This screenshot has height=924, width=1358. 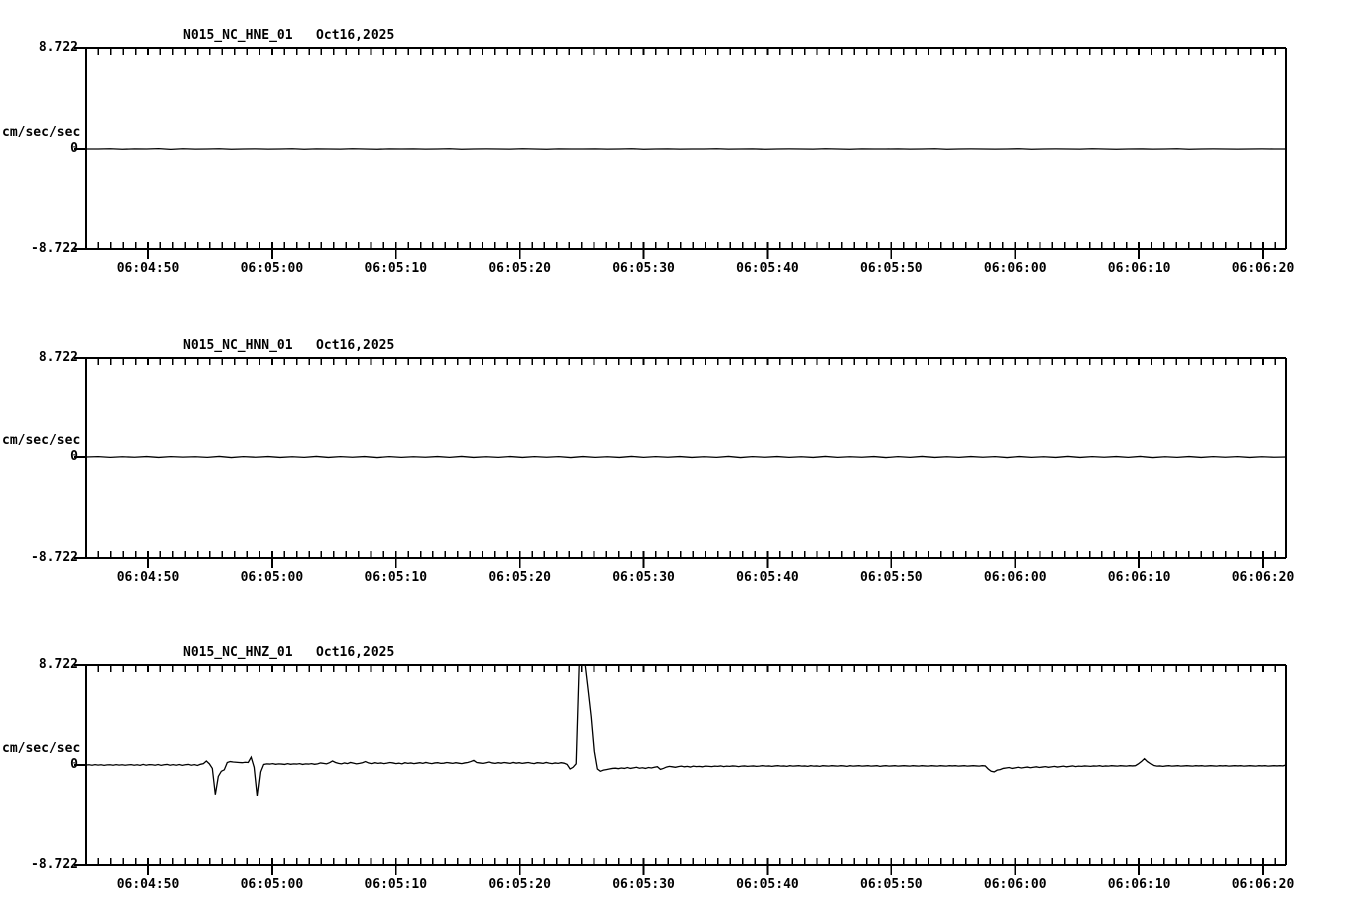 What do you see at coordinates (289, 652) in the screenshot?
I see `panel-title: N015_NC_HNZ_01 Oct16,2025` at bounding box center [289, 652].